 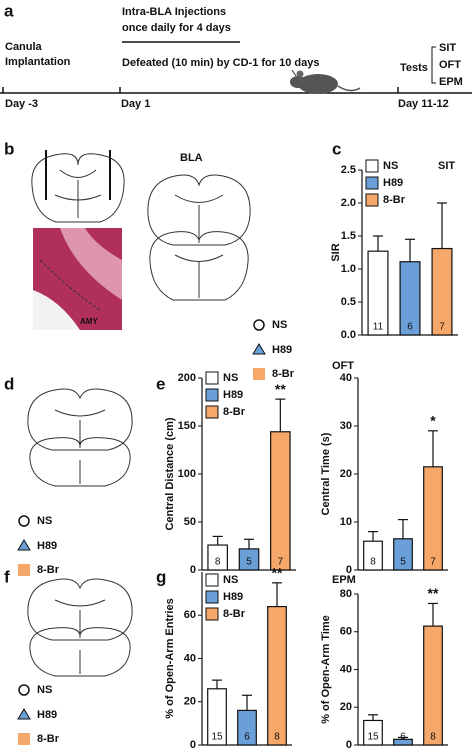 I want to click on panel-label: e, so click(x=160, y=383).